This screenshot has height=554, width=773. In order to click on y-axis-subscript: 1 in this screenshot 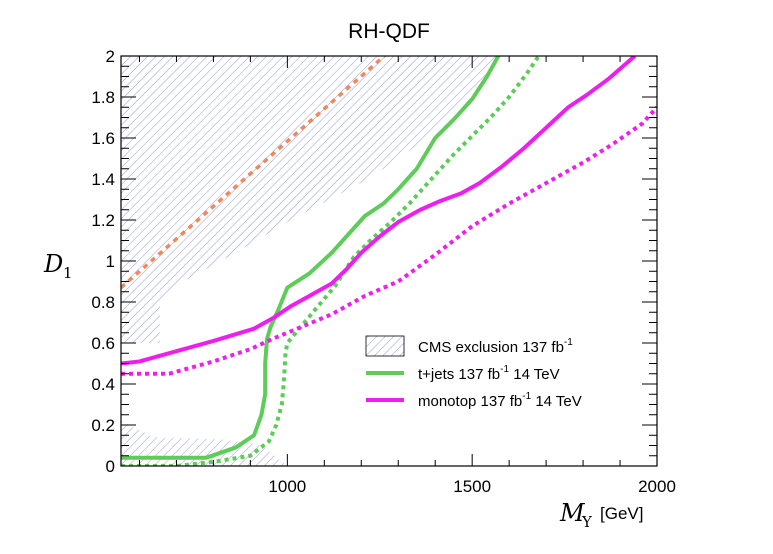, I will do `click(68, 273)`.